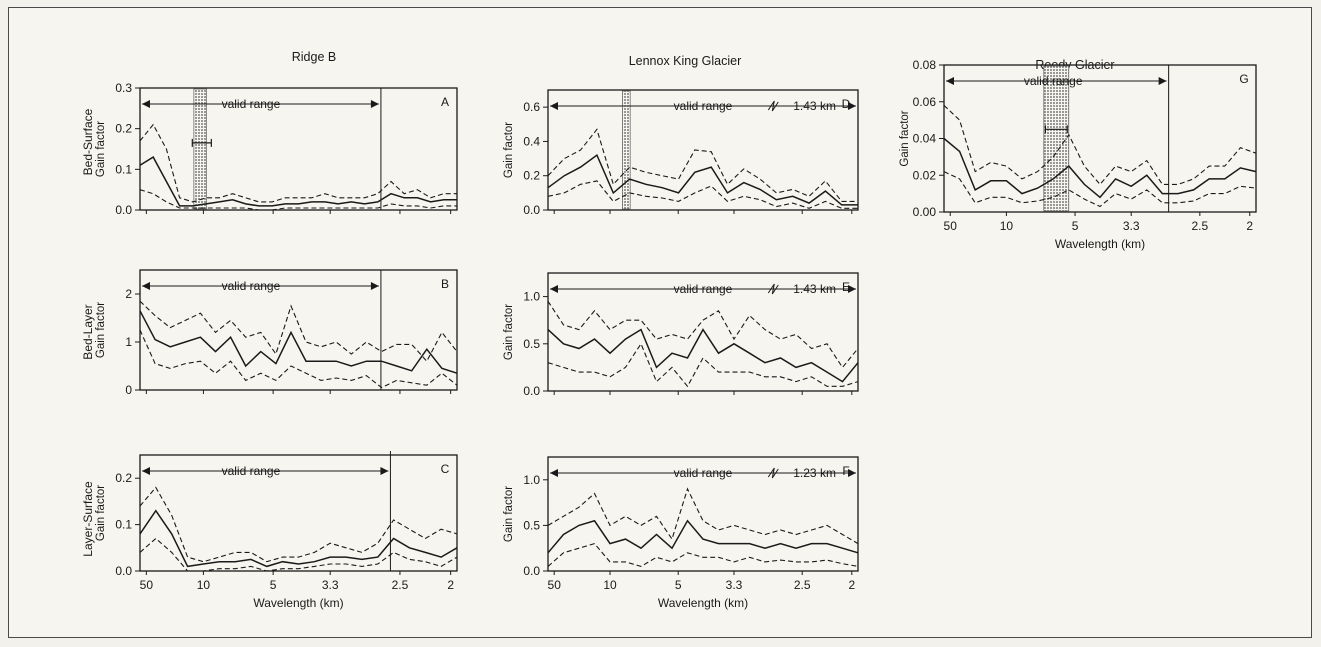 This screenshot has height=647, width=1321. I want to click on y-tick-label: 0.08, so click(925, 65).